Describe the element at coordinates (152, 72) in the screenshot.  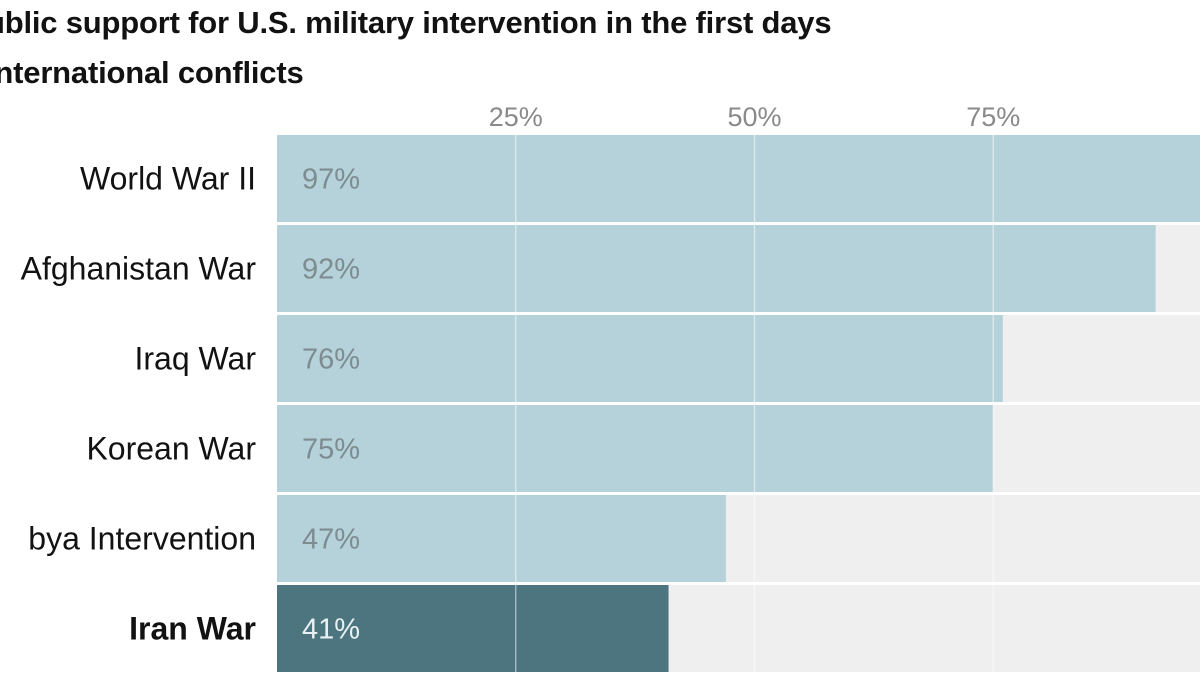
I see `chart-title-line-2: international conflicts` at that location.